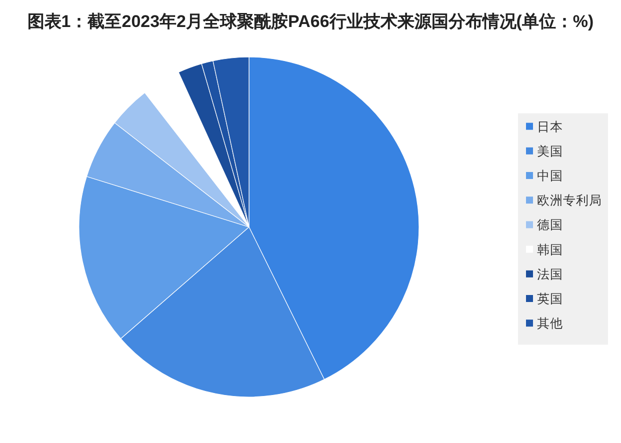 This screenshot has width=621, height=443. What do you see at coordinates (550, 323) in the screenshot?
I see `legend-label: 其他` at bounding box center [550, 323].